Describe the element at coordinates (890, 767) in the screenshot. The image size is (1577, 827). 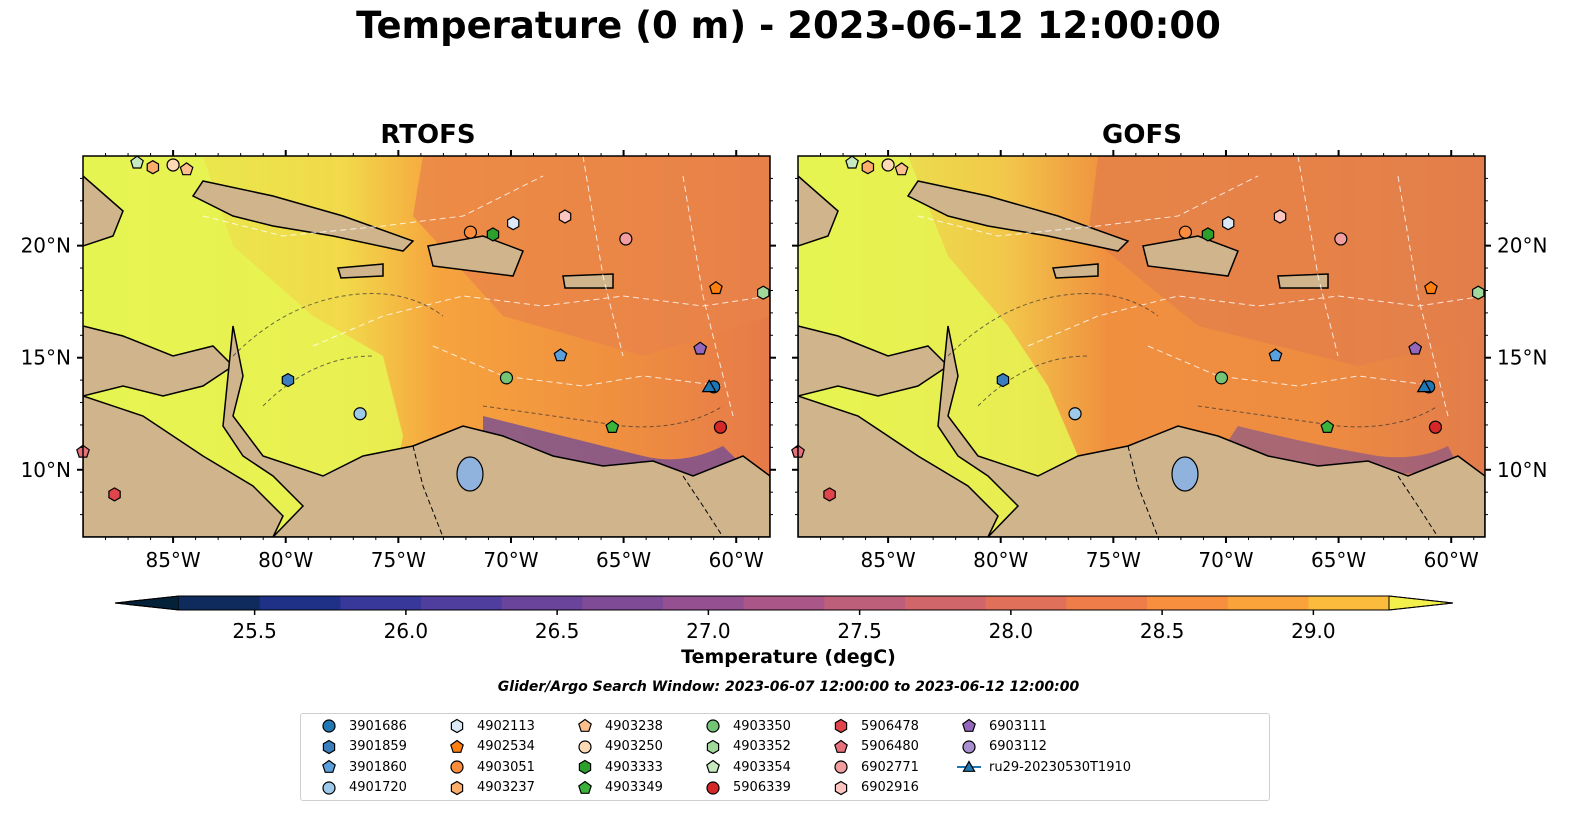
I see `legend-label: 6902771` at that location.